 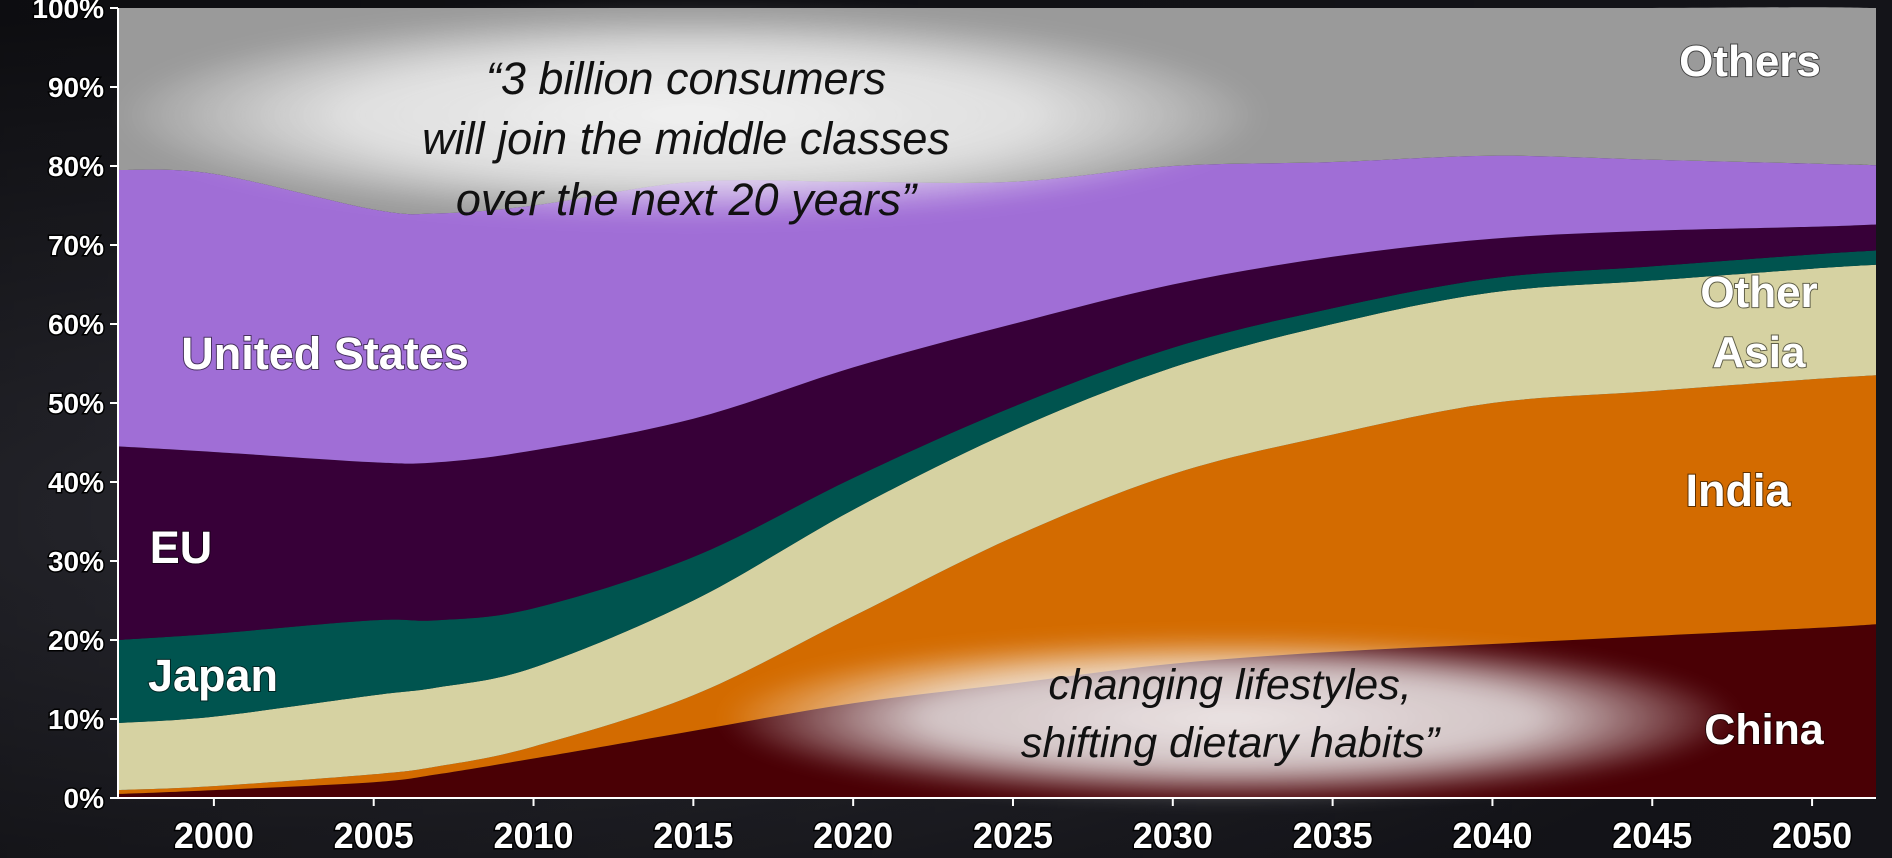 What do you see at coordinates (76, 640) in the screenshot?
I see `y-tick-label: 20%` at bounding box center [76, 640].